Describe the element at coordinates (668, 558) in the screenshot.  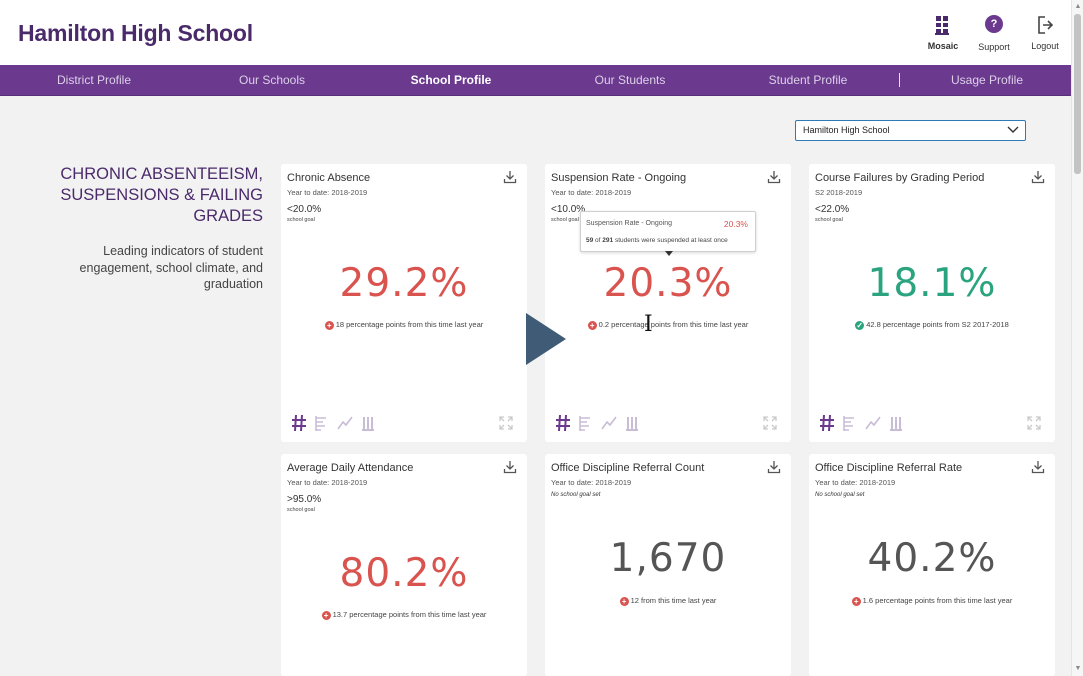
I see `card-value: 1,670` at that location.